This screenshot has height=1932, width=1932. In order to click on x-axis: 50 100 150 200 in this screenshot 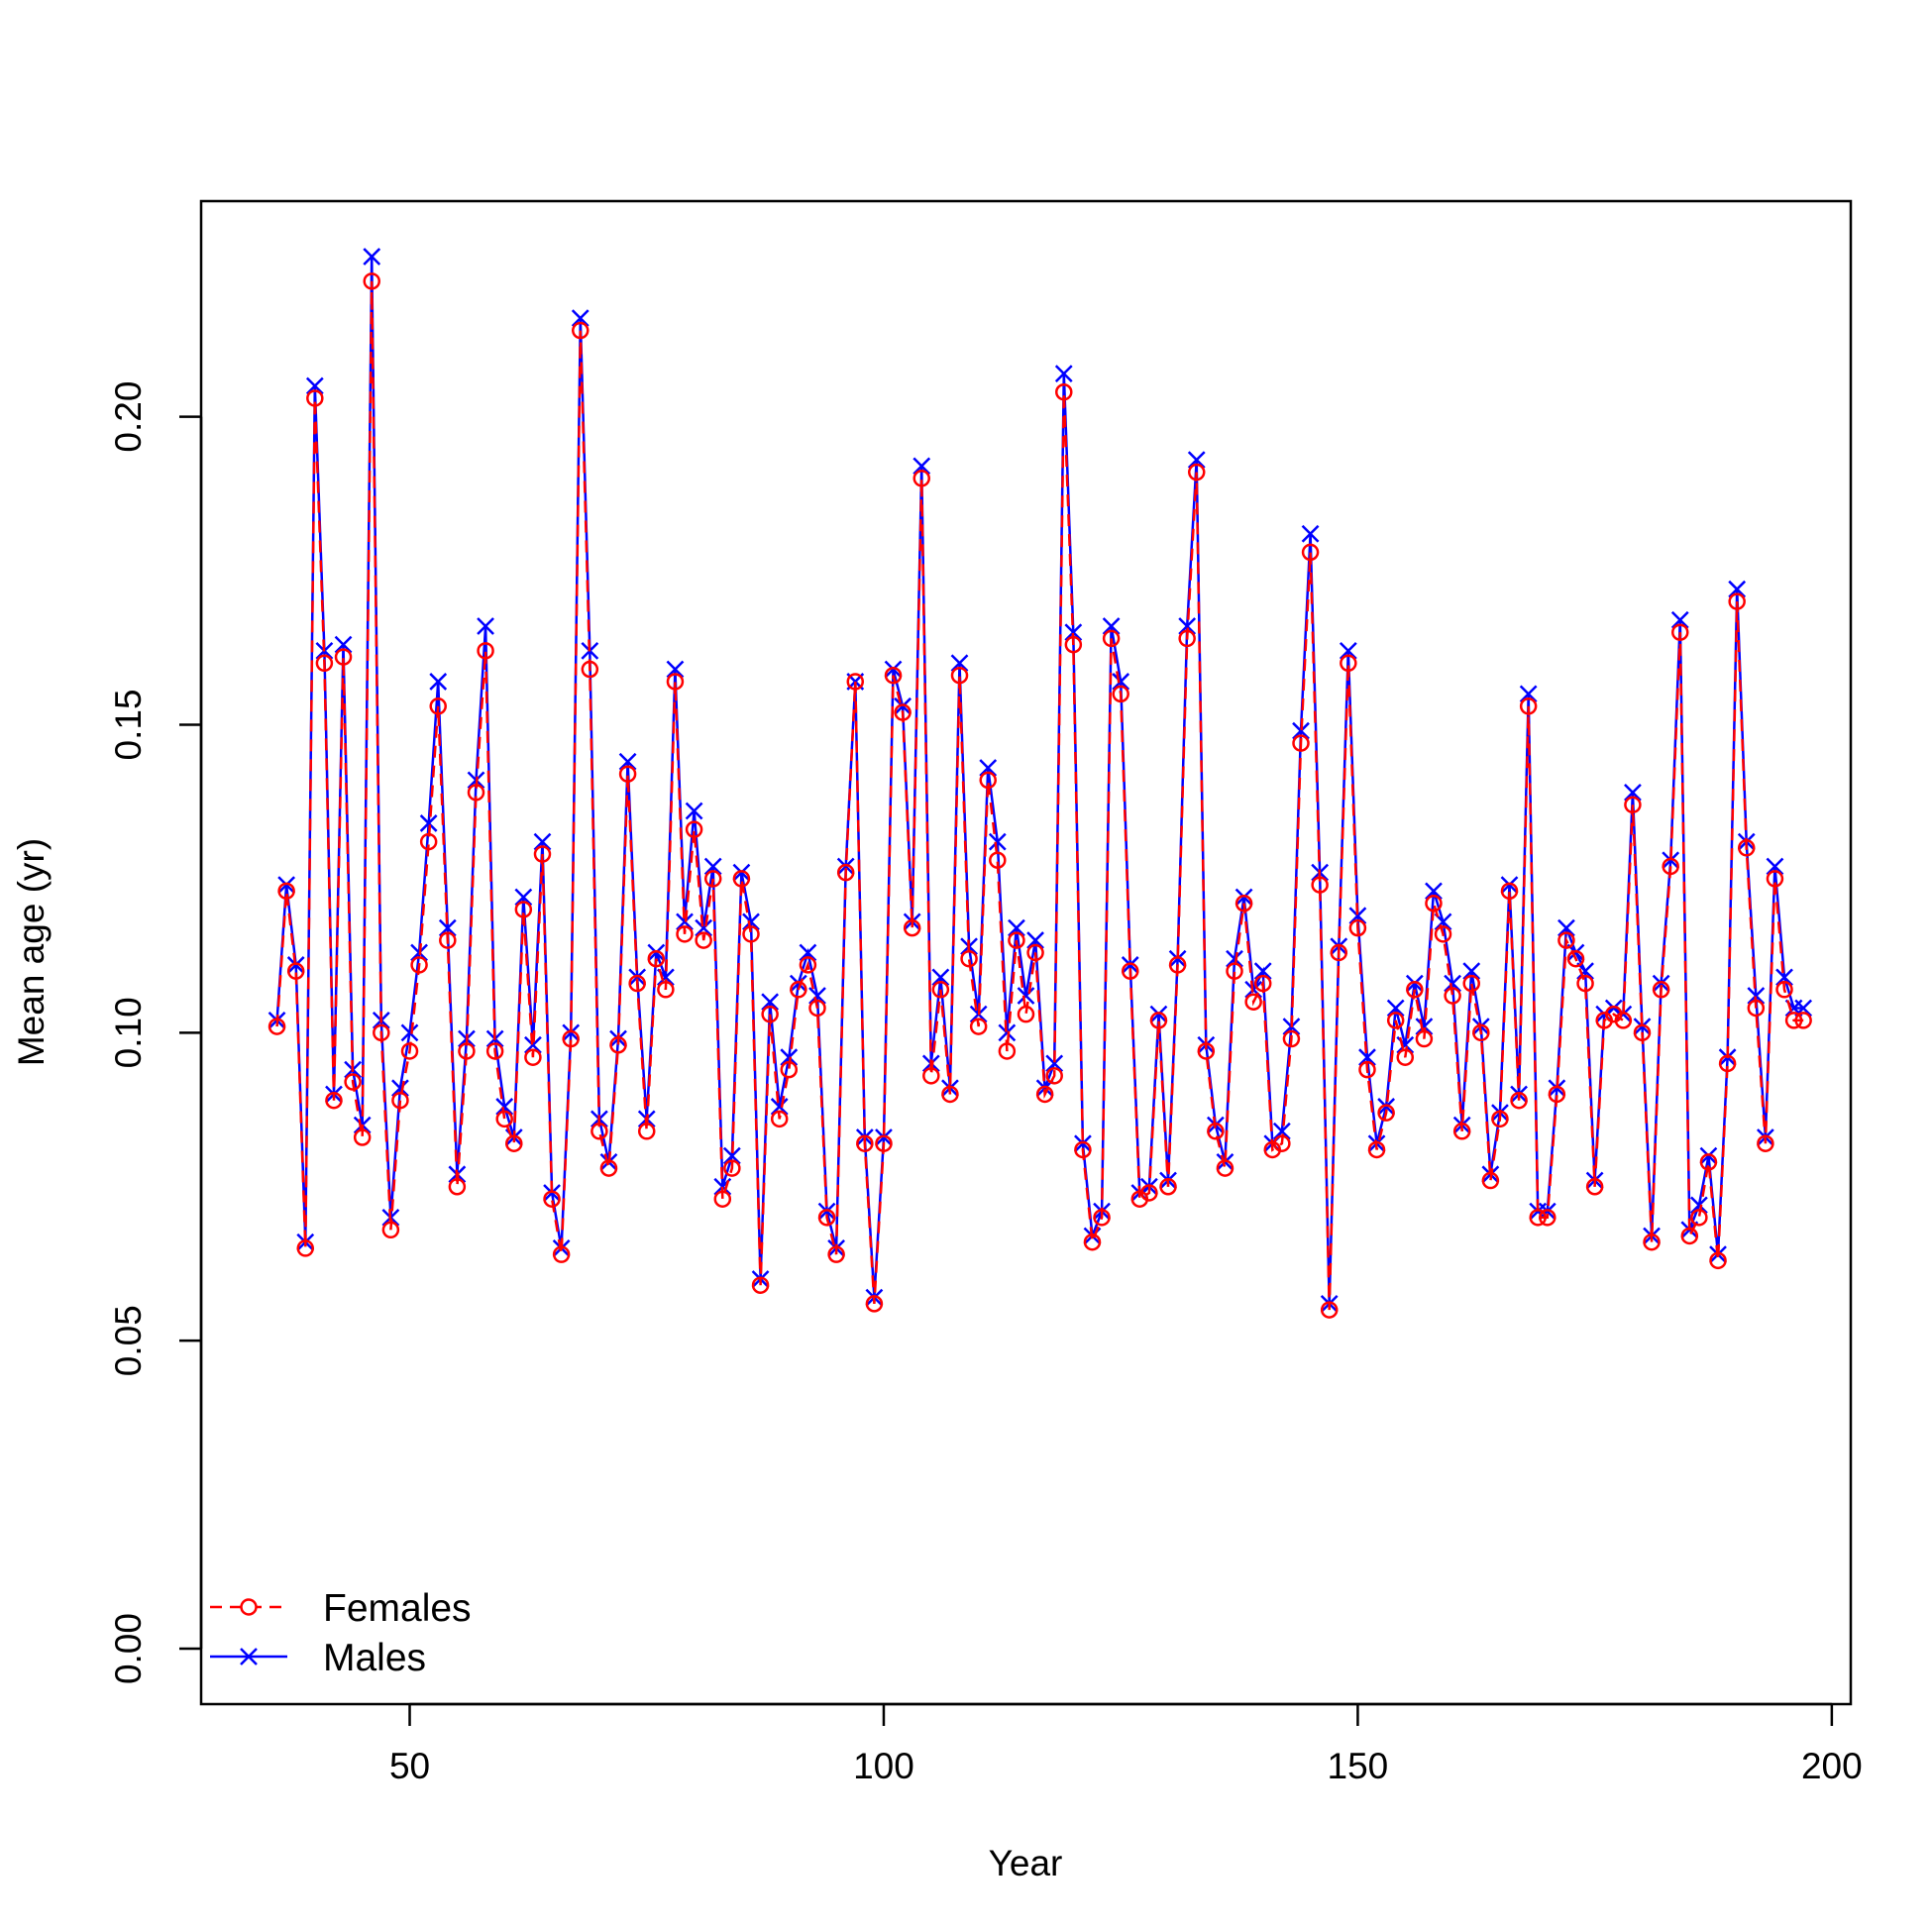, I will do `click(1126, 1744)`.